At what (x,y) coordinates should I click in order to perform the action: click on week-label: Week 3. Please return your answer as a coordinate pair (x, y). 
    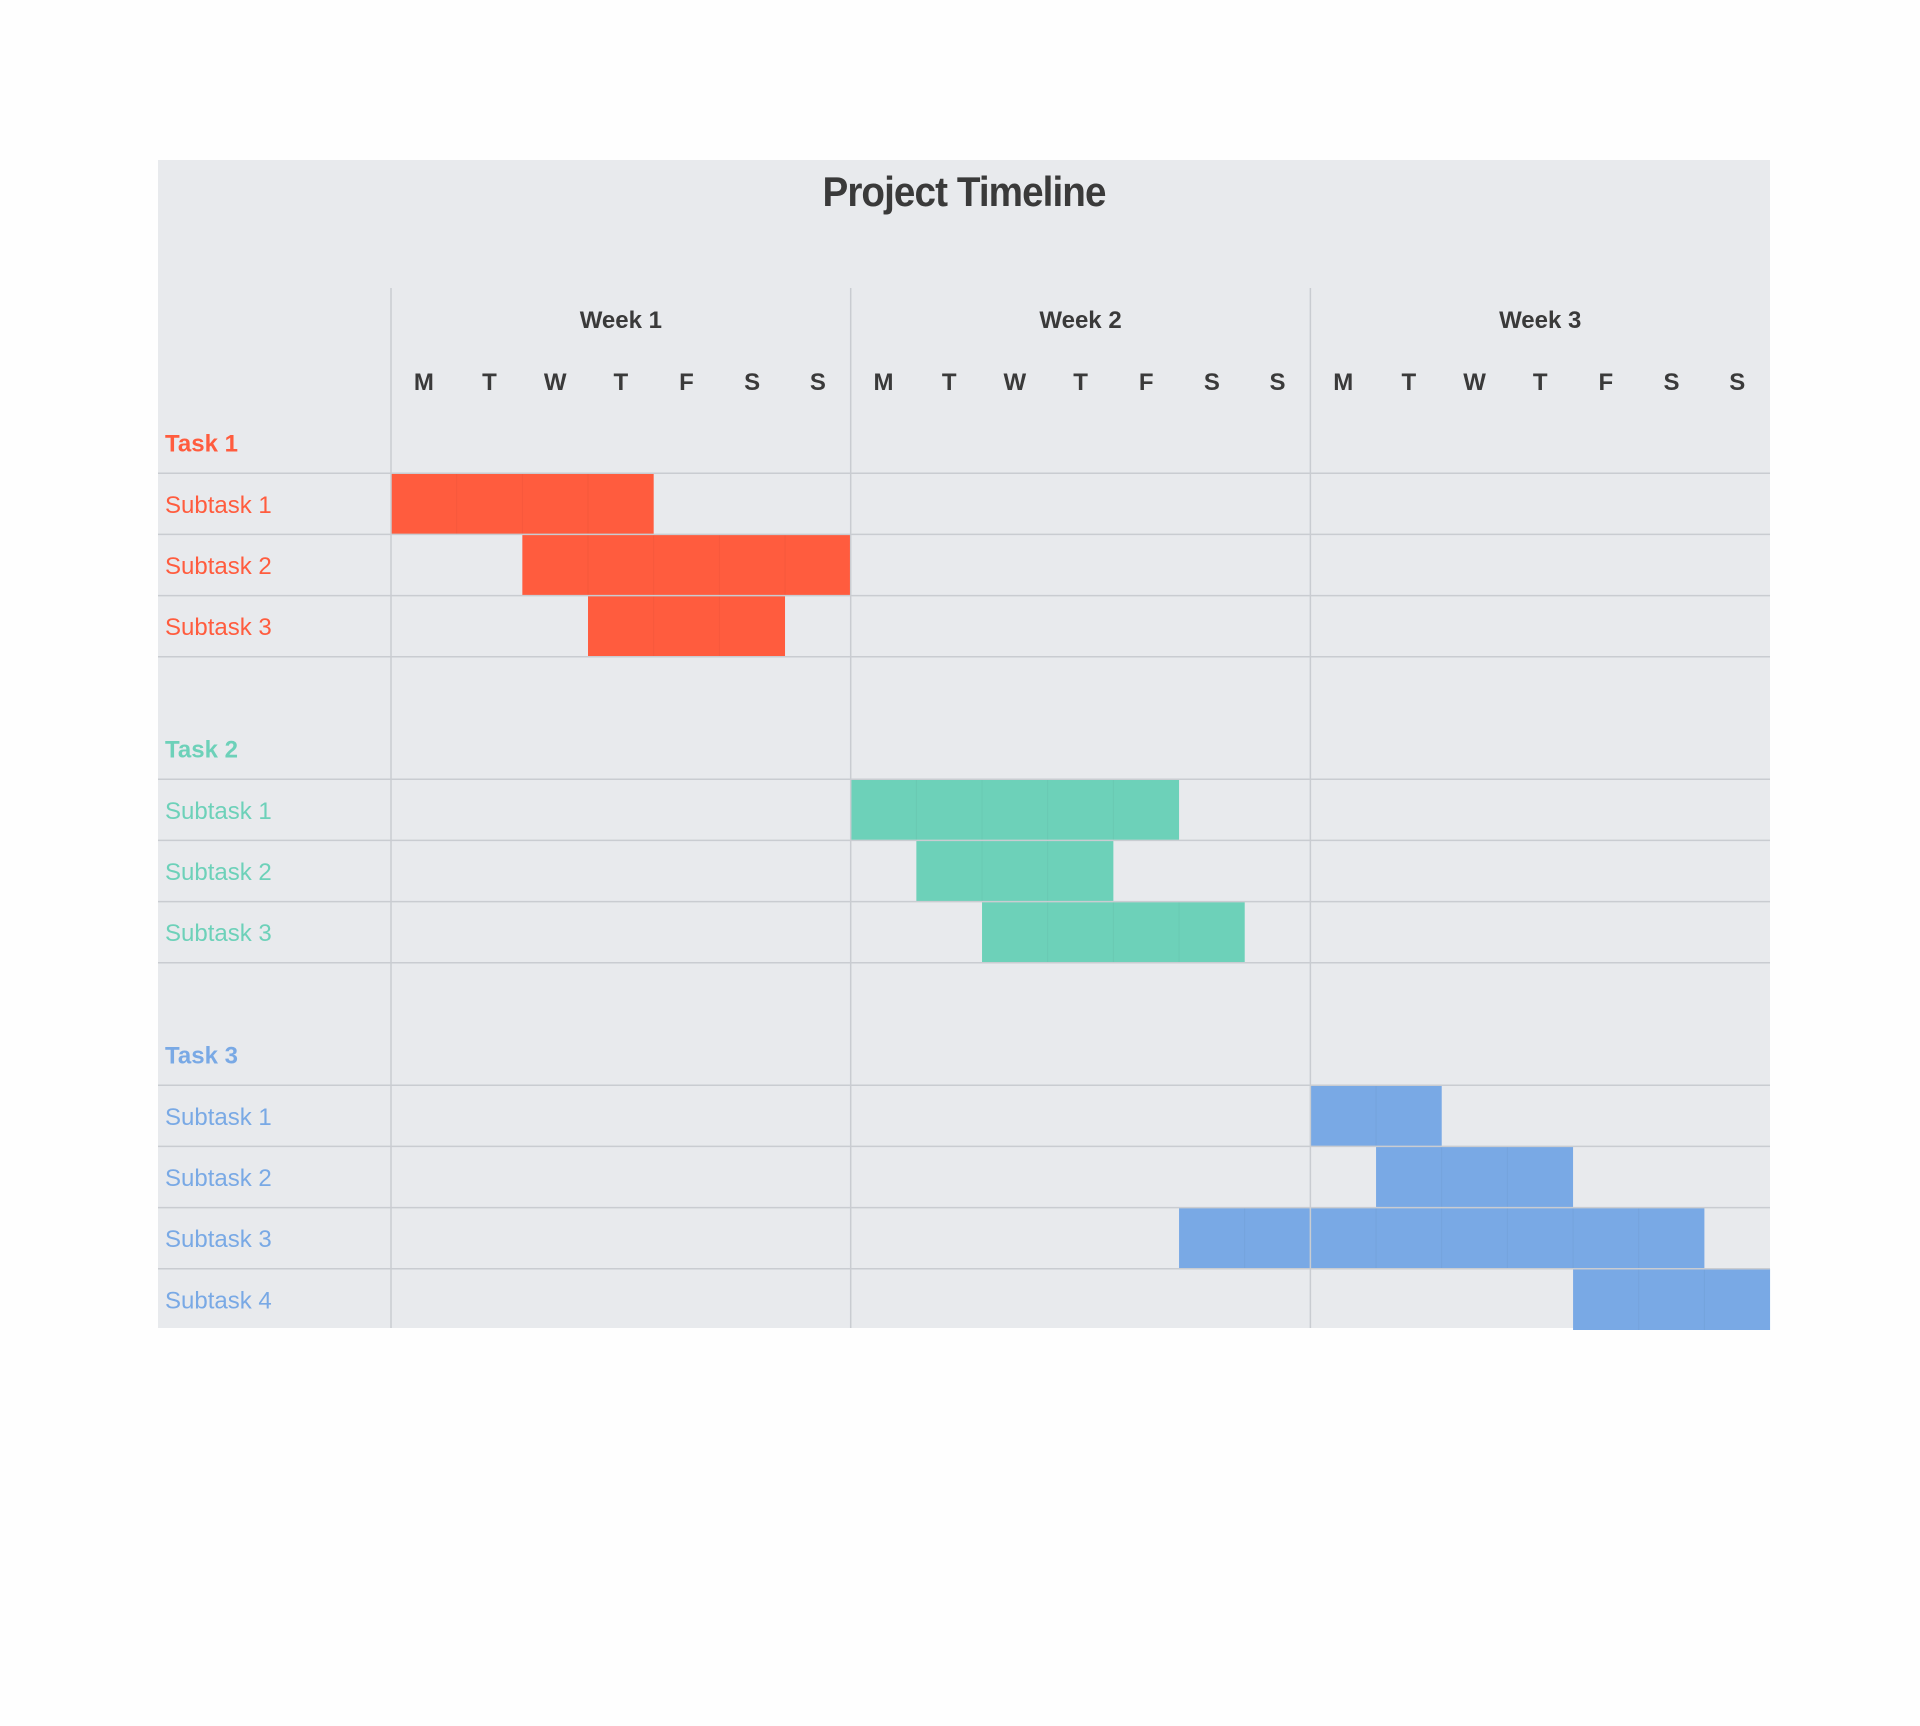
    Looking at the image, I should click on (1540, 320).